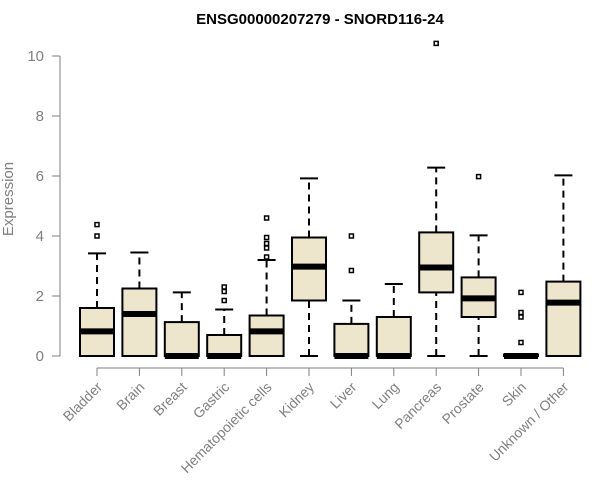  Describe the element at coordinates (297, 400) in the screenshot. I see `x-tick-label: Kidney` at that location.